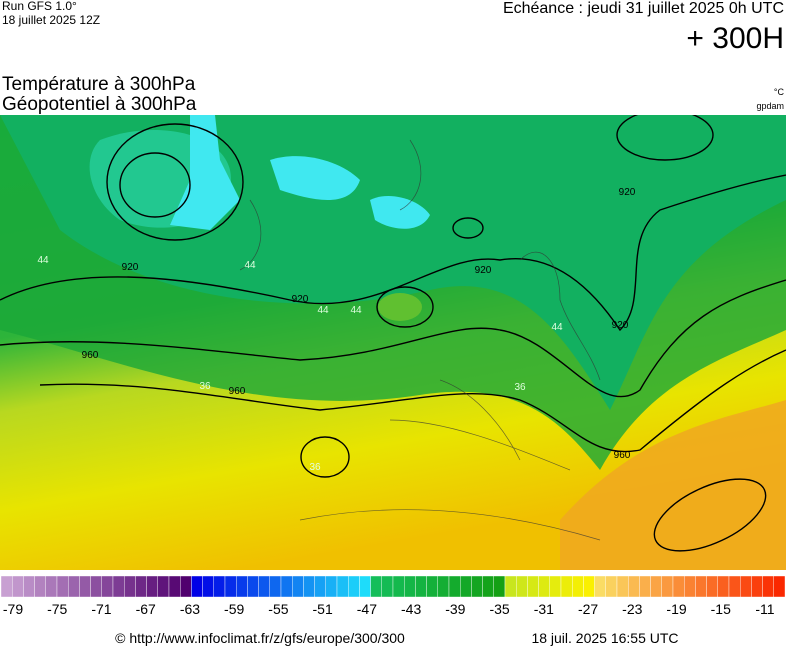 The width and height of the screenshot is (786, 653). Describe the element at coordinates (770, 106) in the screenshot. I see `unit-2: gpdam` at that location.